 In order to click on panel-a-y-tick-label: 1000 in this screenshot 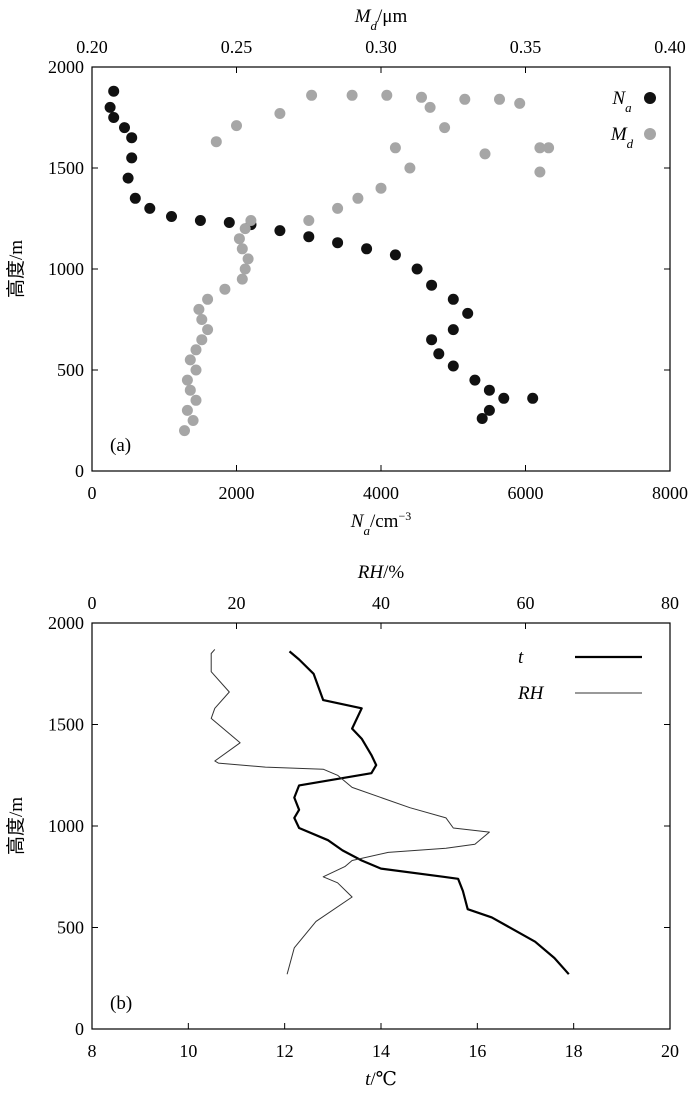, I will do `click(66, 269)`.